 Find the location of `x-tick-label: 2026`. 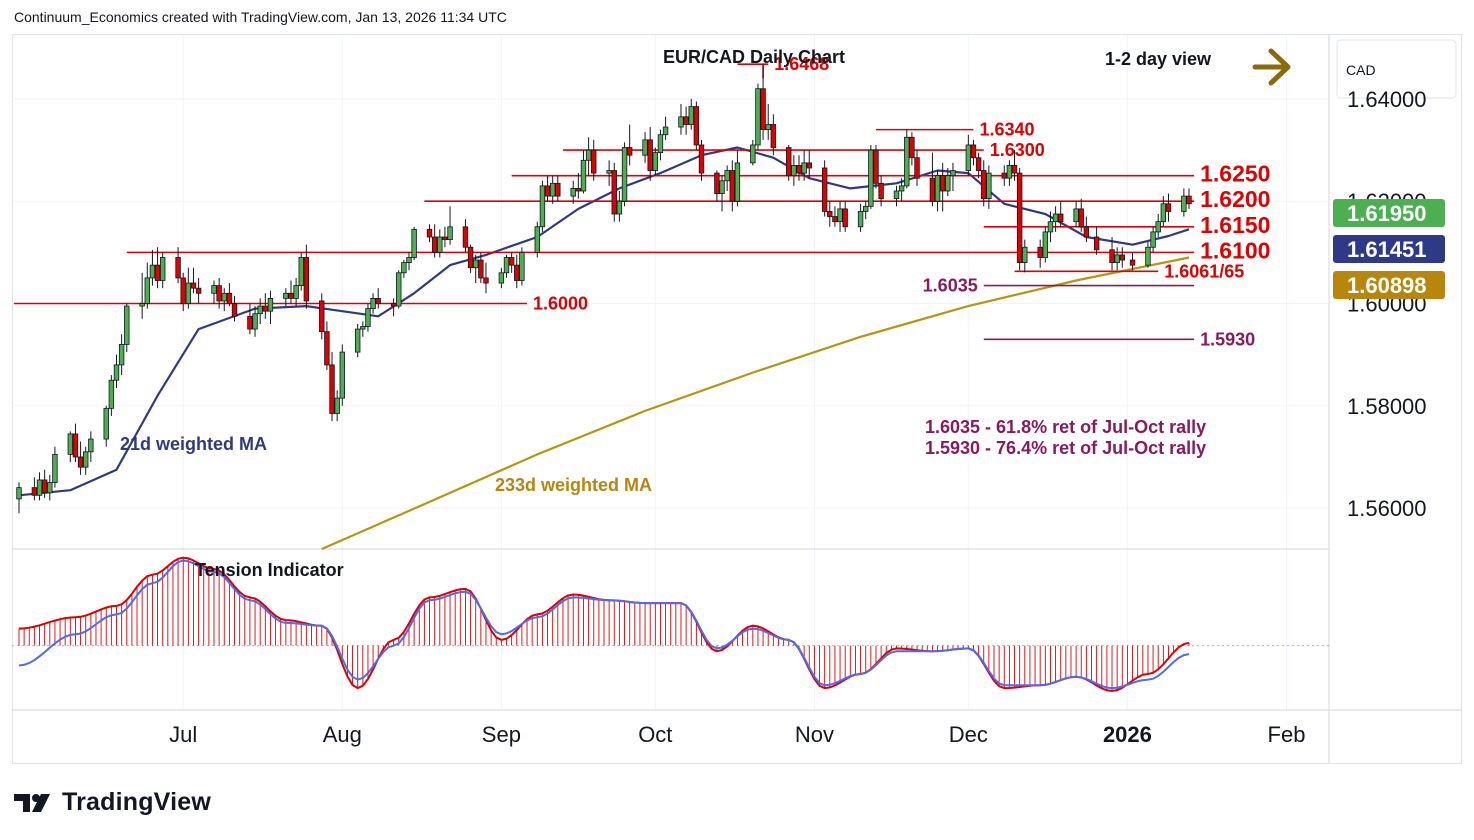

x-tick-label: 2026 is located at coordinates (1127, 734).